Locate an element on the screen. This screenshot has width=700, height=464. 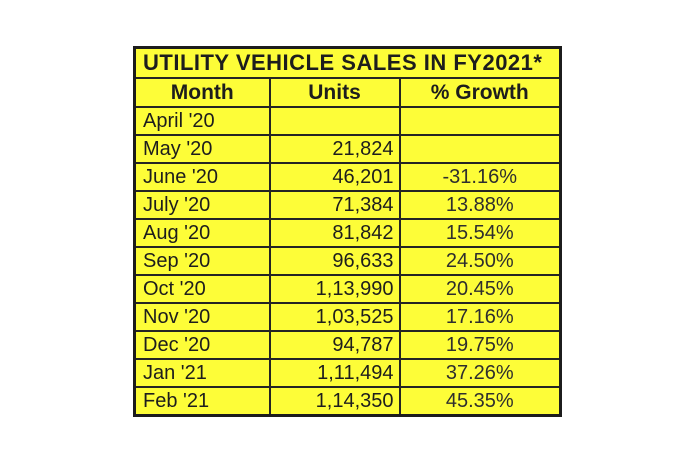
month-cell: April '20 is located at coordinates (202, 121).